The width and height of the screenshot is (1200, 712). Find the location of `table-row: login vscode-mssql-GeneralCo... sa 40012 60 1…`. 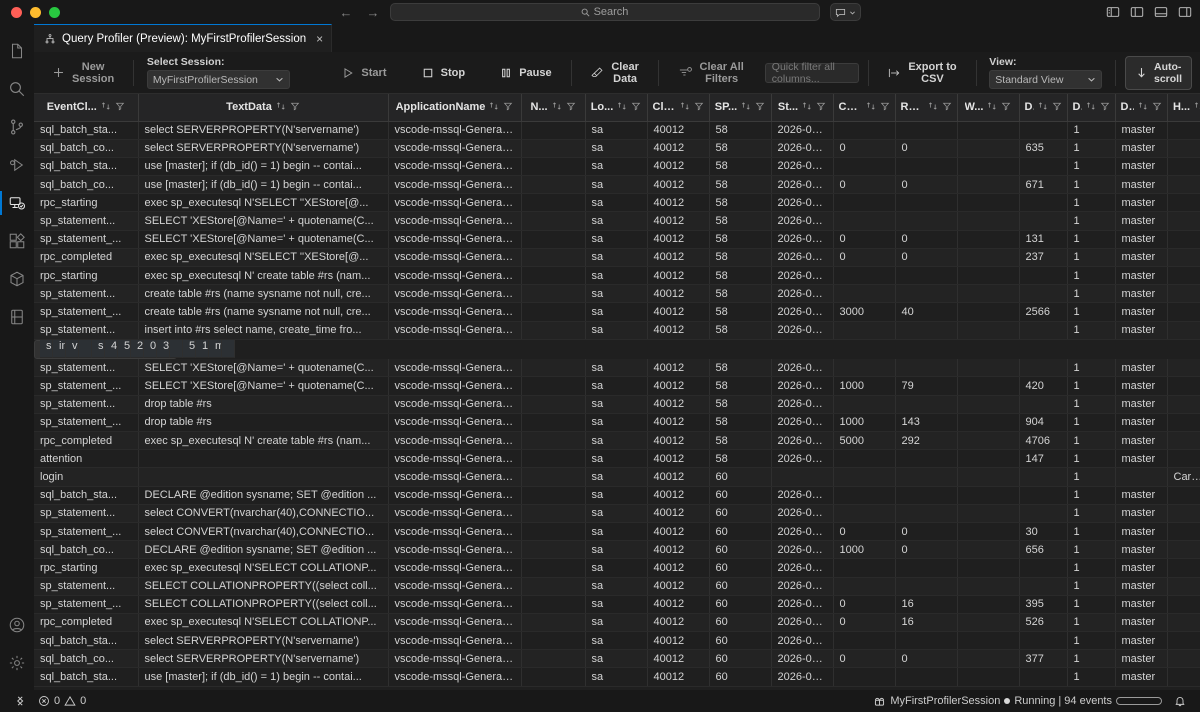

table-row: login vscode-mssql-GeneralCo... sa 40012 60 1… is located at coordinates (617, 477).